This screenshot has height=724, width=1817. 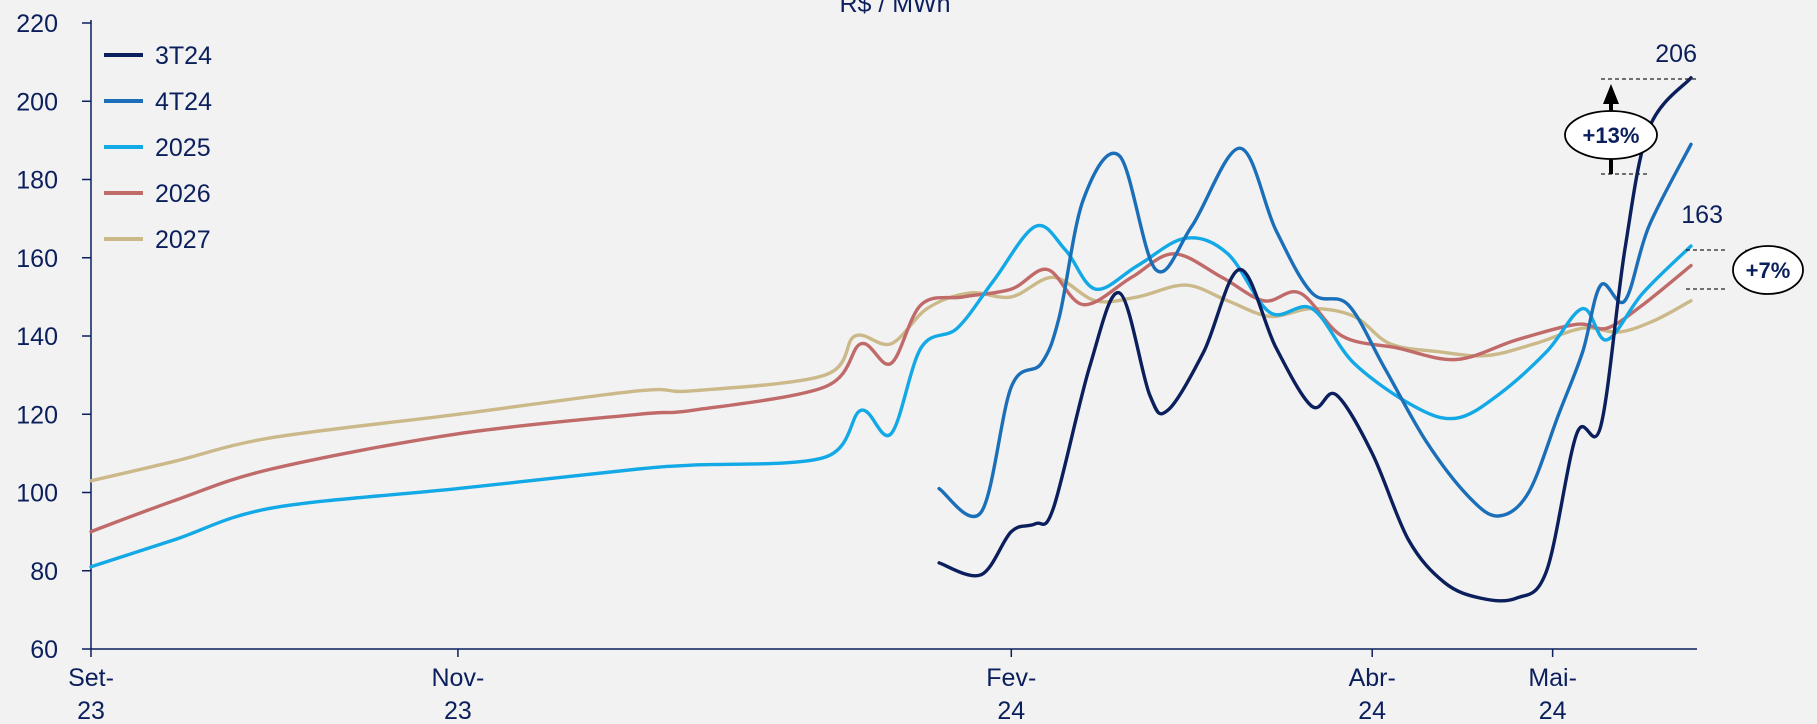 What do you see at coordinates (183, 240) in the screenshot?
I see `legend-label-2027: 2027` at bounding box center [183, 240].